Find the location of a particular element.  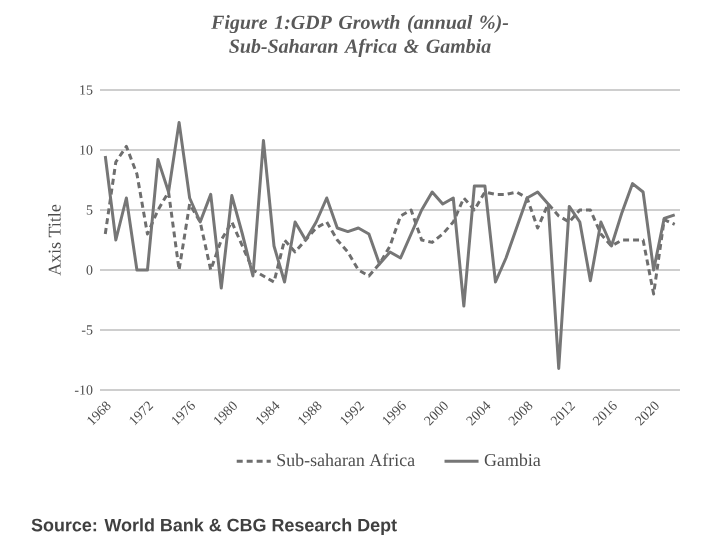

chart-title: Figure 1:GDP Growth (annual %)- Sub-Saharan Africa & Gambia is located at coordinates (360, 36).